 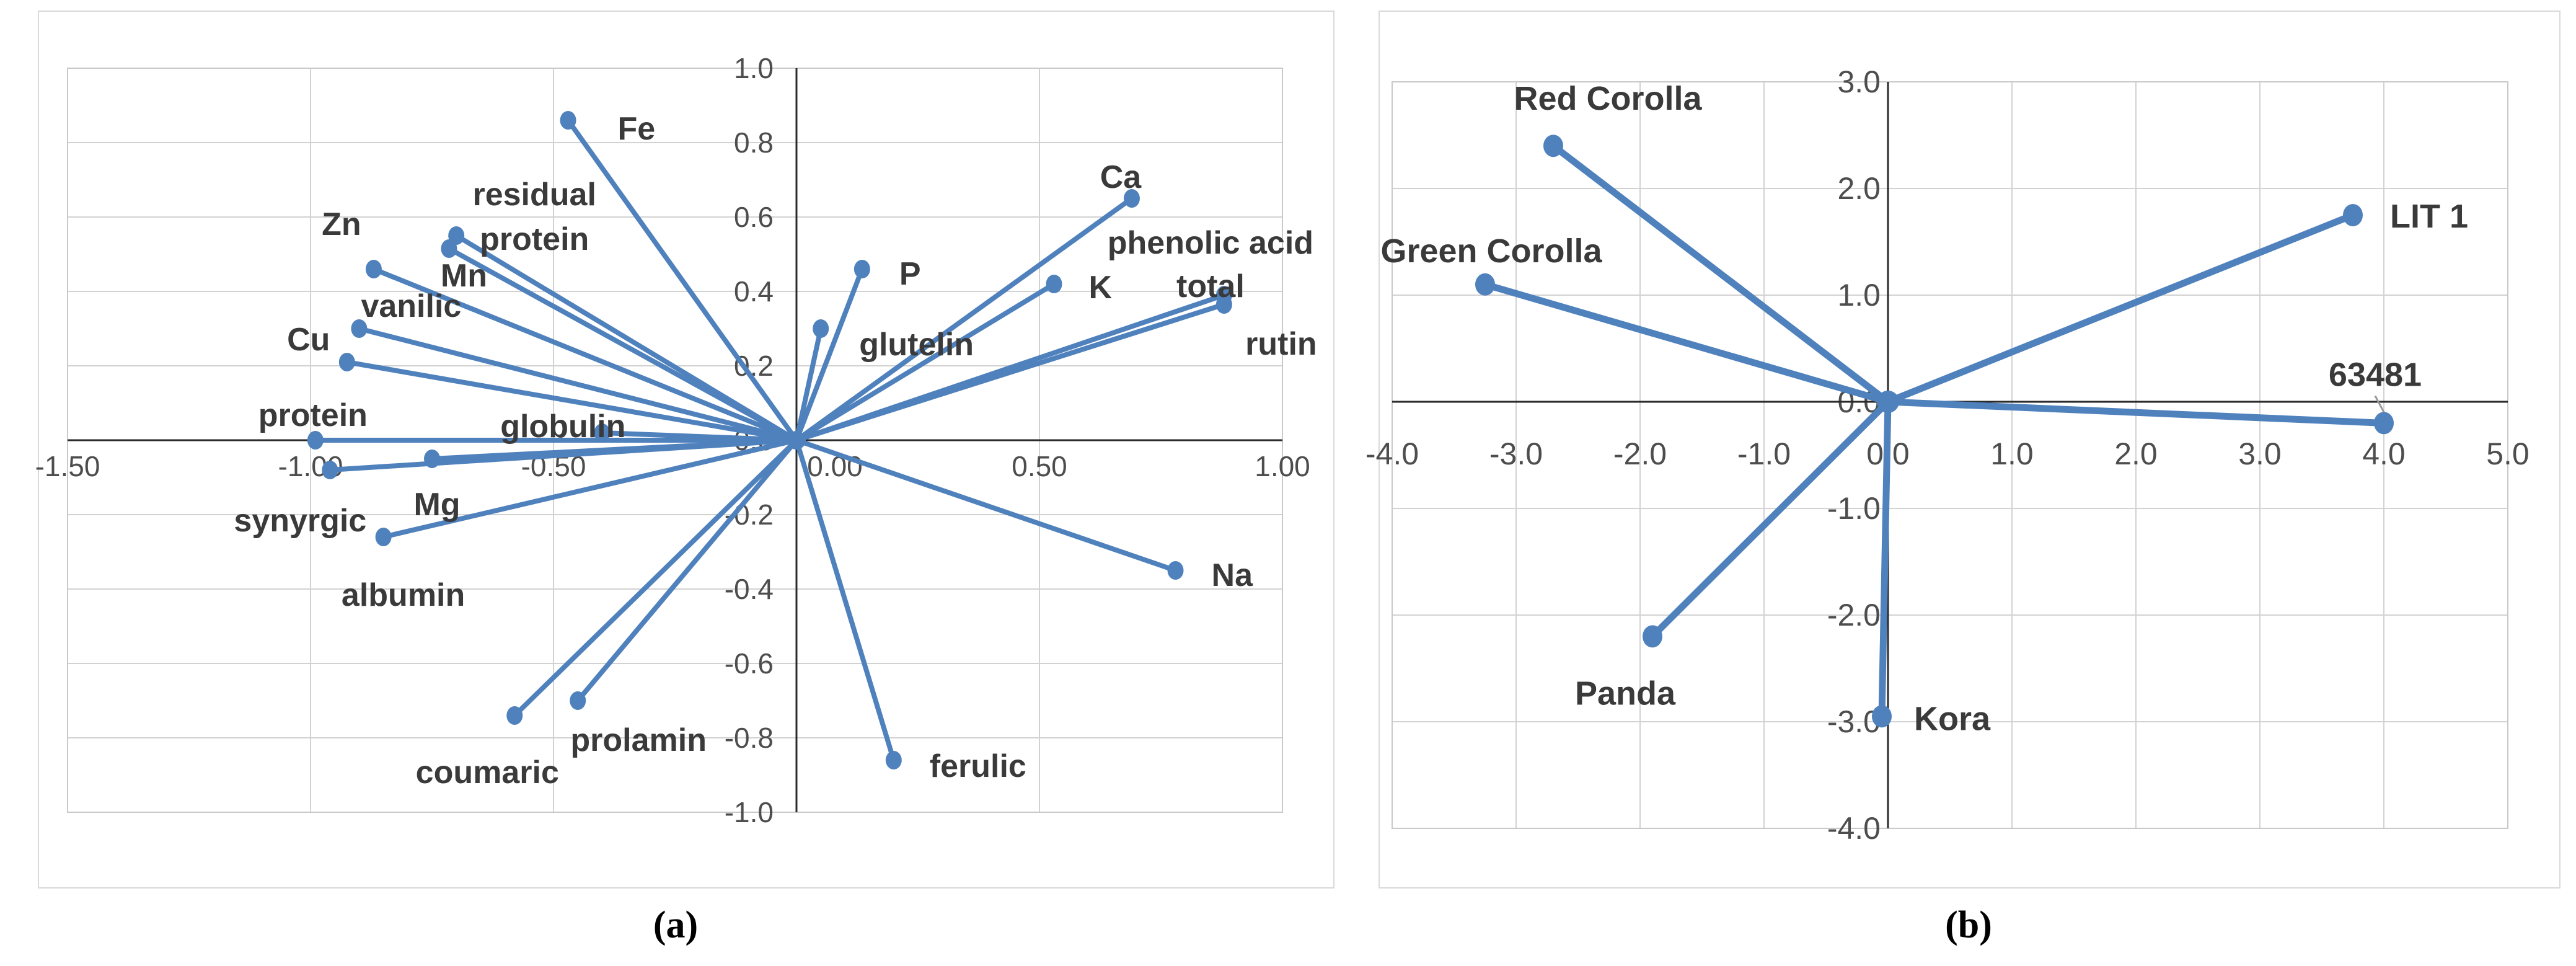 I want to click on point-label-cu: Cu, so click(x=308, y=340).